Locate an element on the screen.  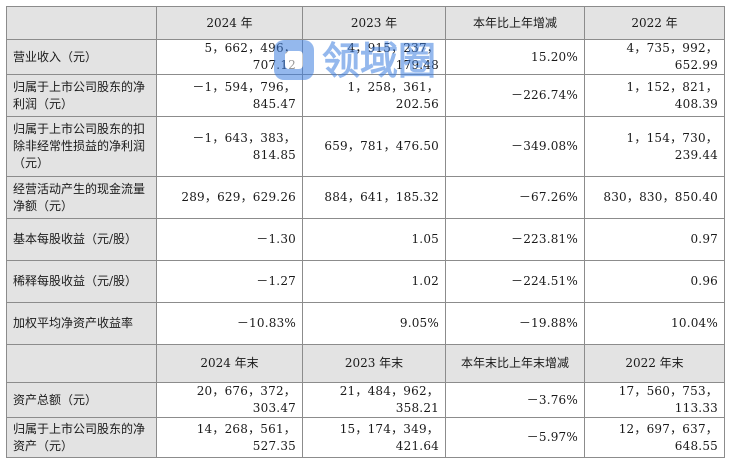
value-change: －349.08% is located at coordinates (515, 146).